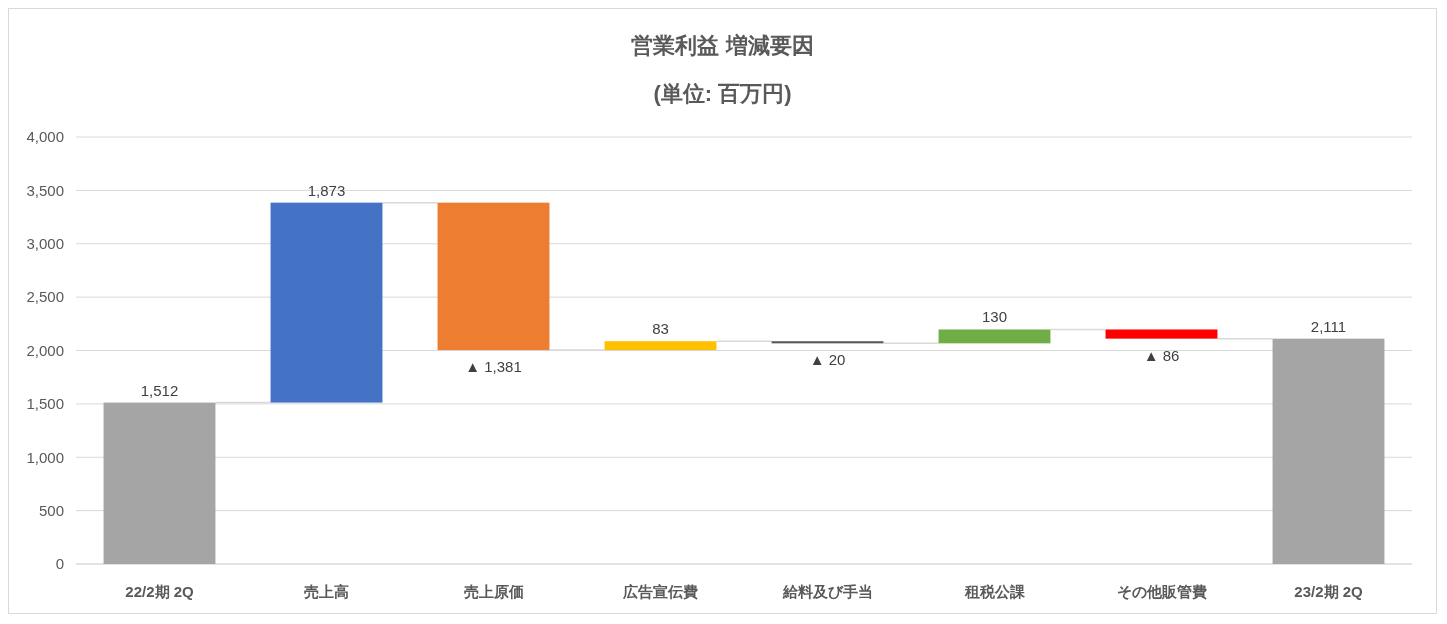 The width and height of the screenshot is (1447, 624). Describe the element at coordinates (51, 510) in the screenshot. I see `y-tick-label: 500` at that location.